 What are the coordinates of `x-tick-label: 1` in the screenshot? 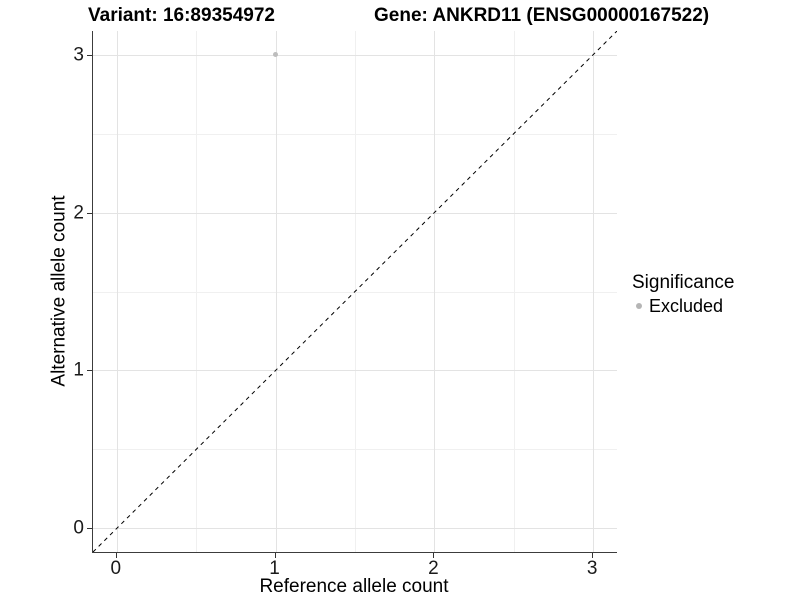 It's located at (274, 568).